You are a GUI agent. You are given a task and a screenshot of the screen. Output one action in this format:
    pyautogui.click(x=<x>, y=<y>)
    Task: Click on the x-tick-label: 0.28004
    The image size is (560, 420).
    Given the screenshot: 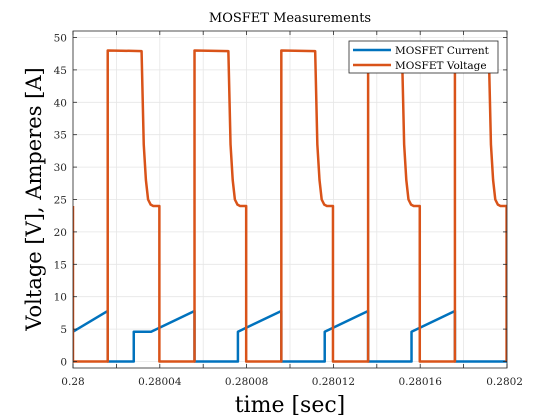 What is the action you would take?
    pyautogui.click(x=160, y=382)
    